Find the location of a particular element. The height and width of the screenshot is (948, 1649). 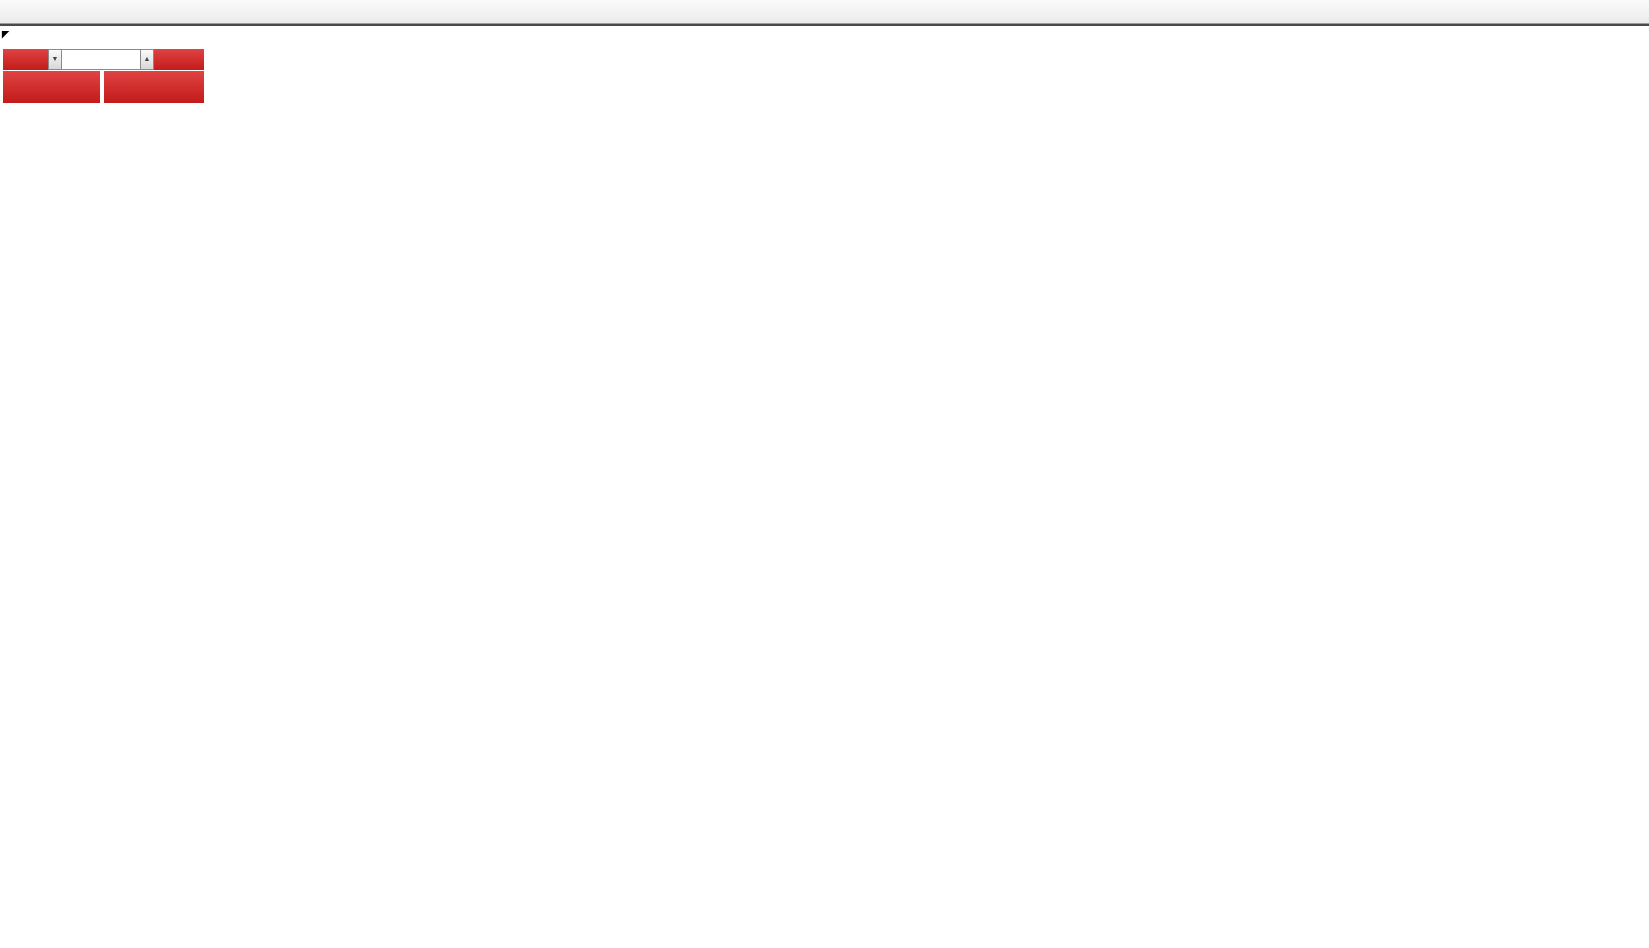

chart-title: ◤ is located at coordinates (12, 34).